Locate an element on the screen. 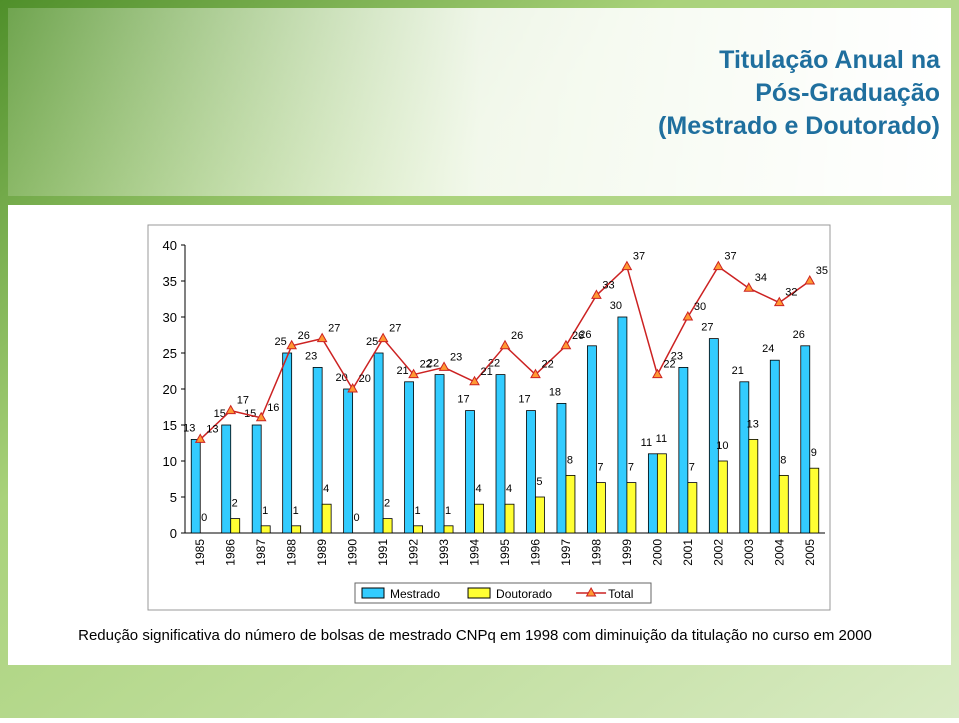  x-tick-label: 2002 is located at coordinates (718, 552).